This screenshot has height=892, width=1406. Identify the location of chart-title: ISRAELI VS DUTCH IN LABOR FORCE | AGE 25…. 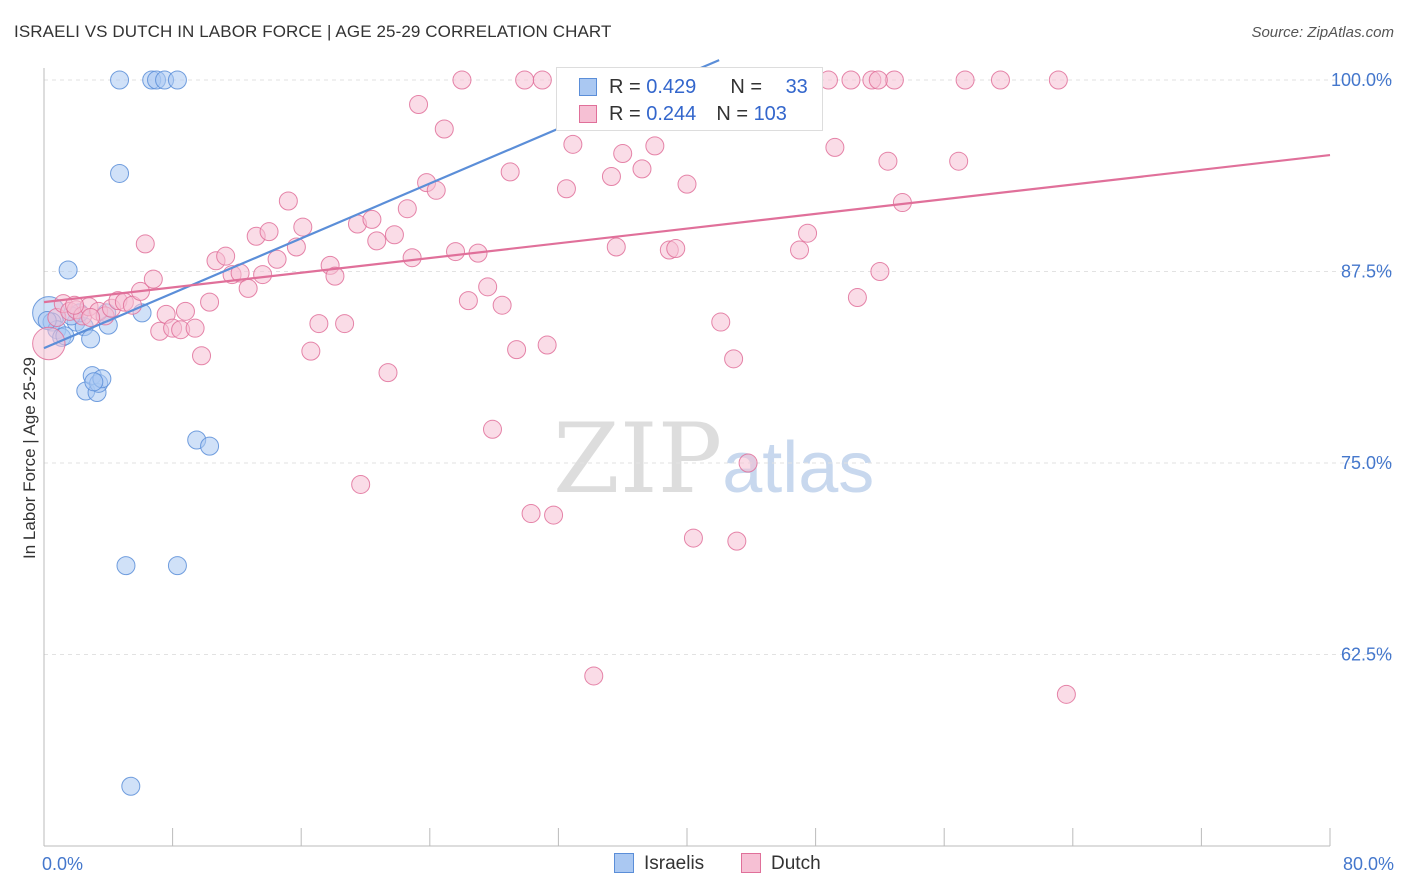
(313, 31).